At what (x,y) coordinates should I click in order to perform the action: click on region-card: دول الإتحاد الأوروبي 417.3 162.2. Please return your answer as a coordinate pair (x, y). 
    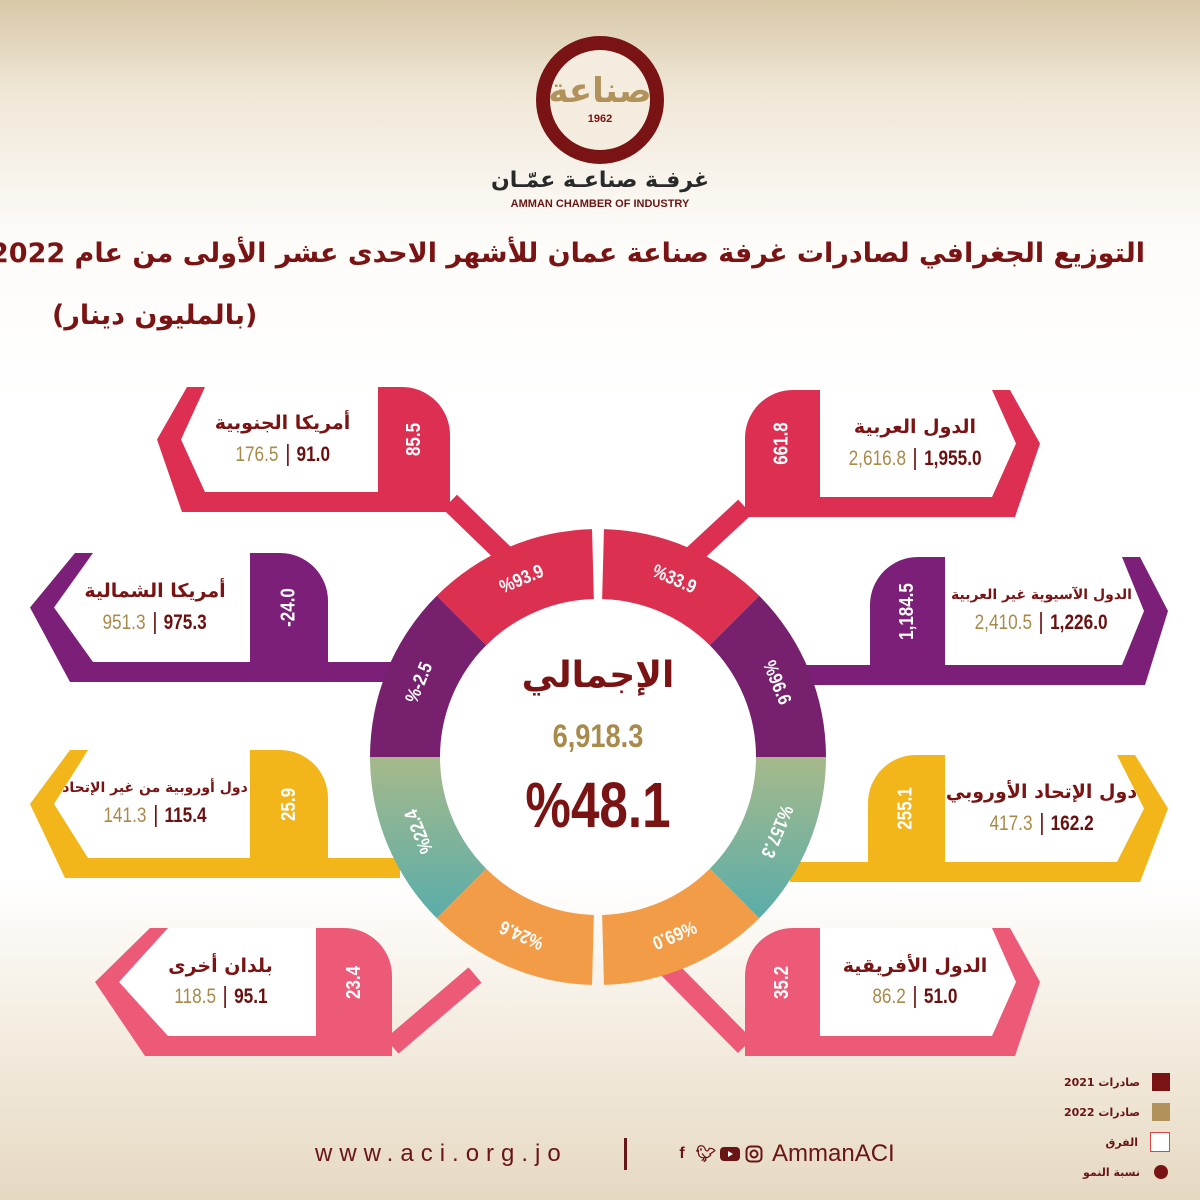
    Looking at the image, I should click on (1041, 808).